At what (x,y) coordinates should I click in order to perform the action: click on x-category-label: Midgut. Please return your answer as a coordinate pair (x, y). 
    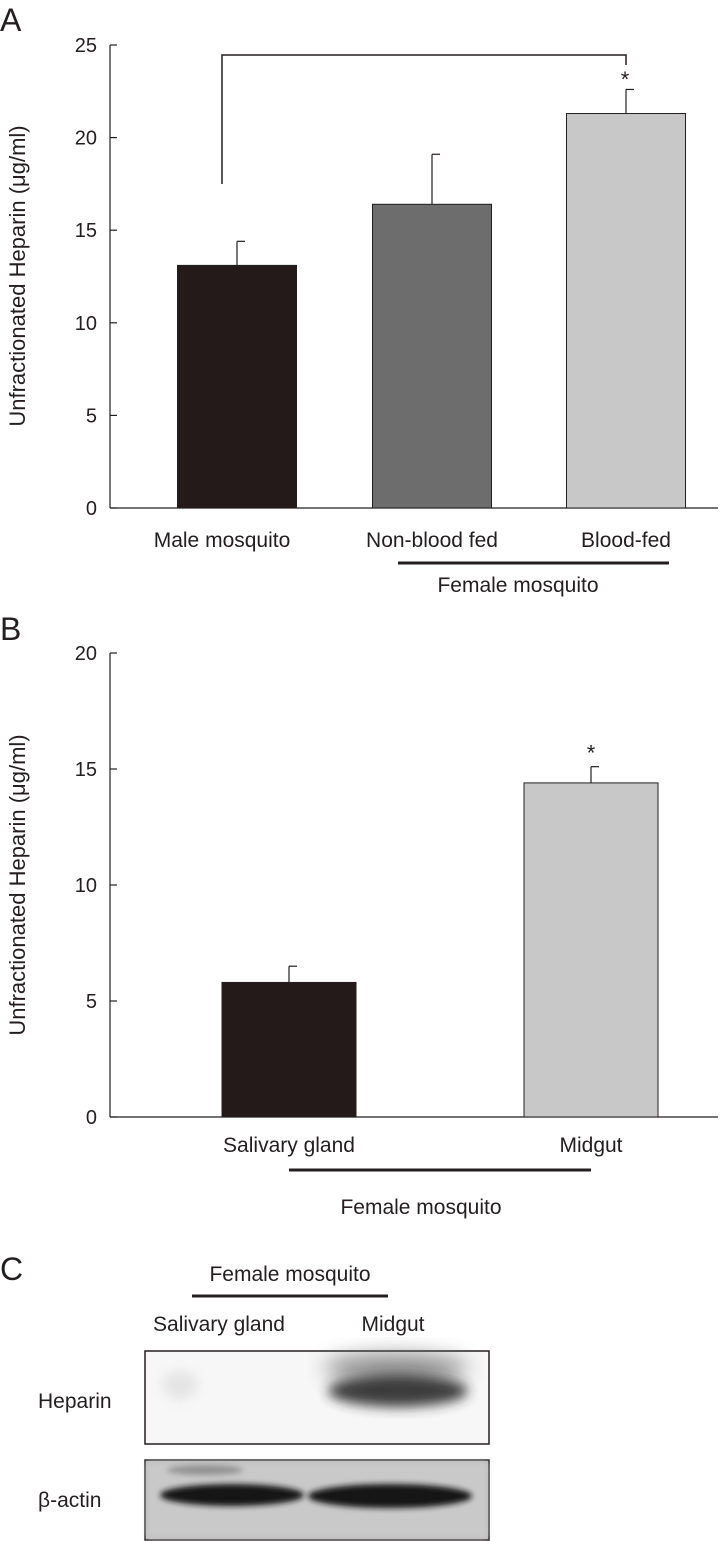
    Looking at the image, I should click on (590, 1145).